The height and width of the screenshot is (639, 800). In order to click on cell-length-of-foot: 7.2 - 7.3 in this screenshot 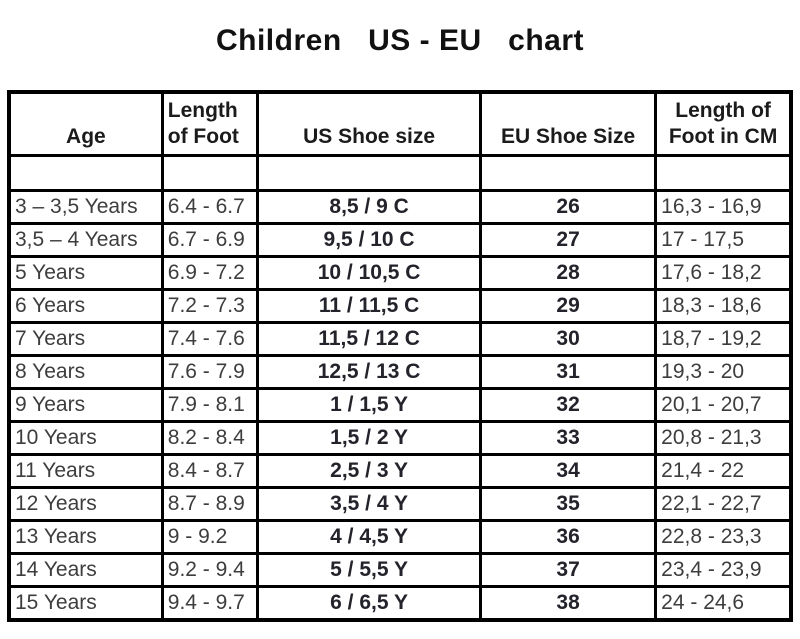, I will do `click(210, 306)`.